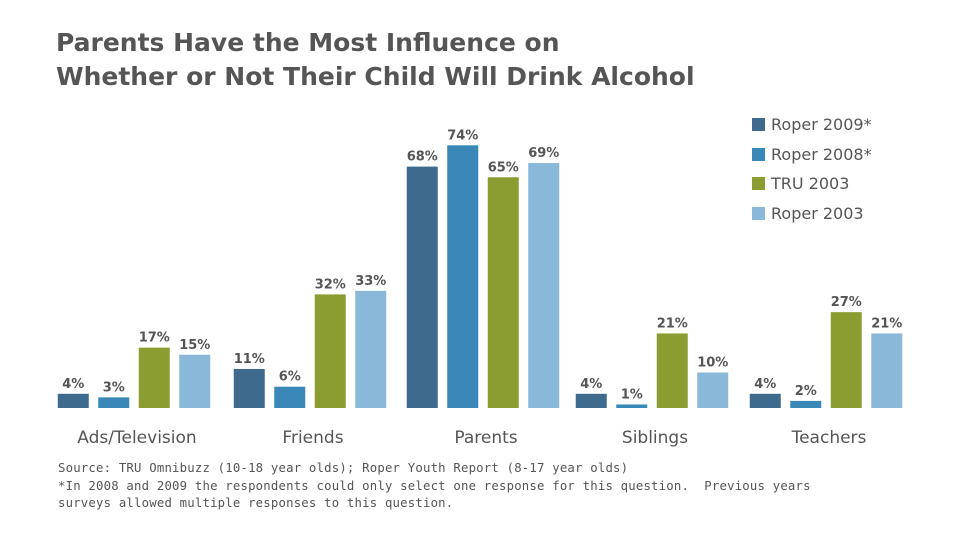 This screenshot has height=540, width=960. Describe the element at coordinates (591, 400) in the screenshot. I see `bar-siblings-roper-2009` at that location.